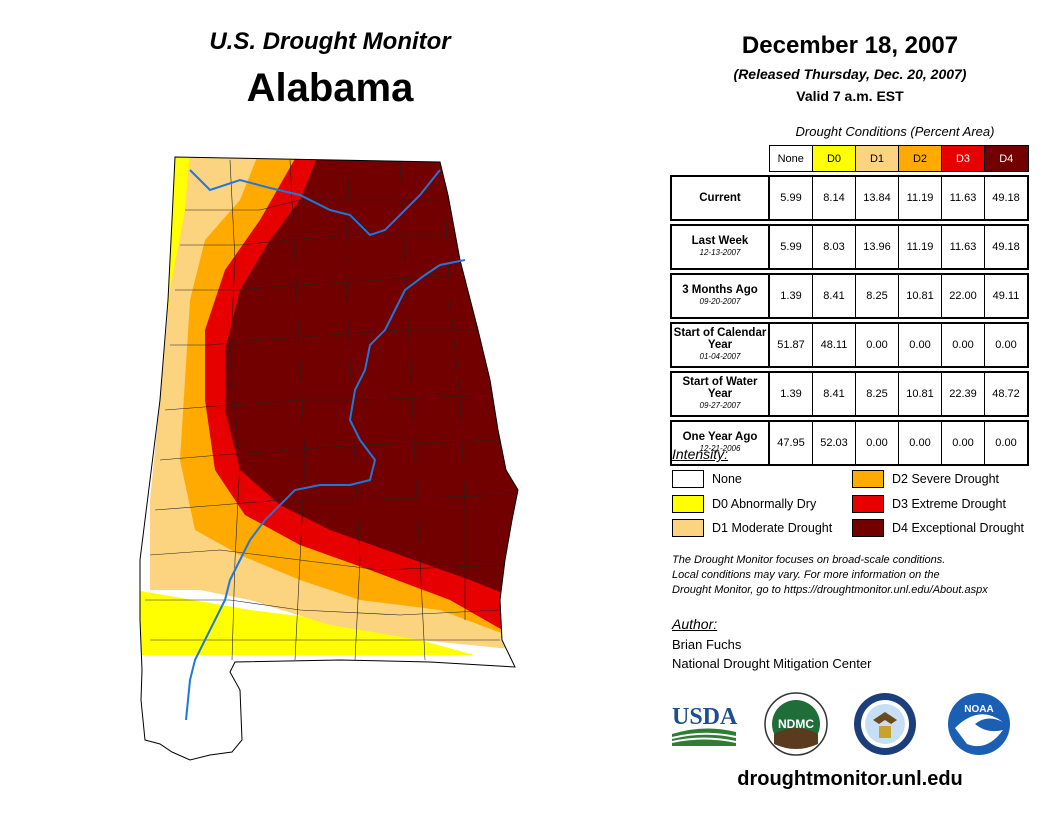 The image size is (1056, 816). I want to click on legend-title: Intensity:, so click(700, 454).